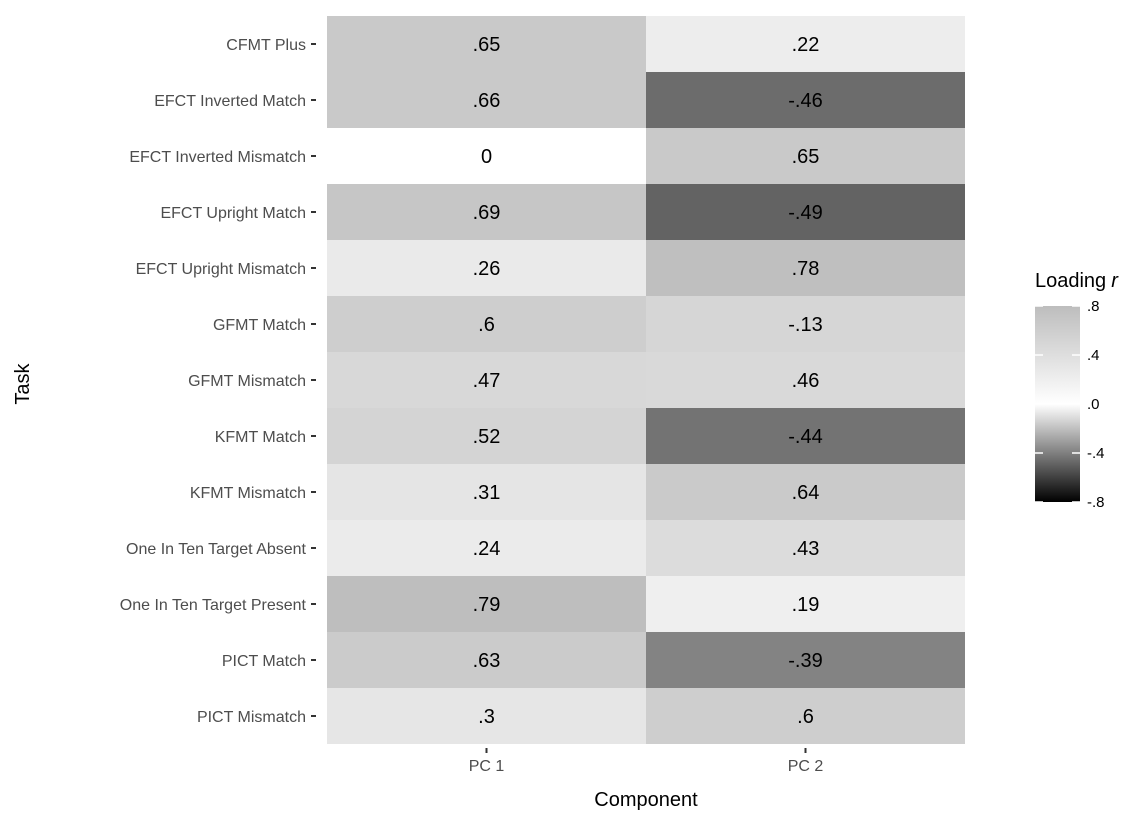  I want to click on cell-value-label: .26, so click(487, 269).